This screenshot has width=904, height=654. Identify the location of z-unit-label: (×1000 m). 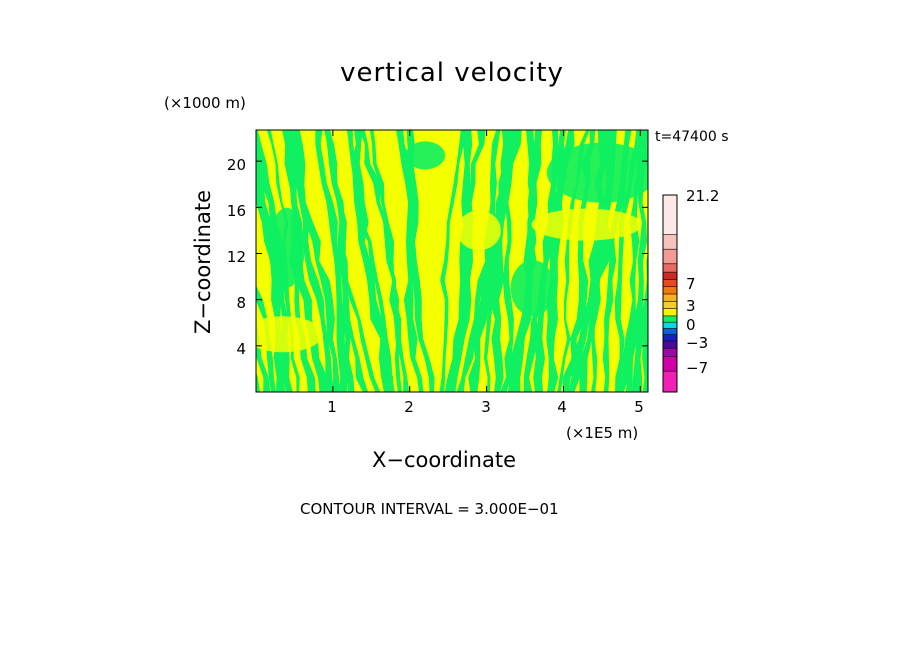
(205, 103).